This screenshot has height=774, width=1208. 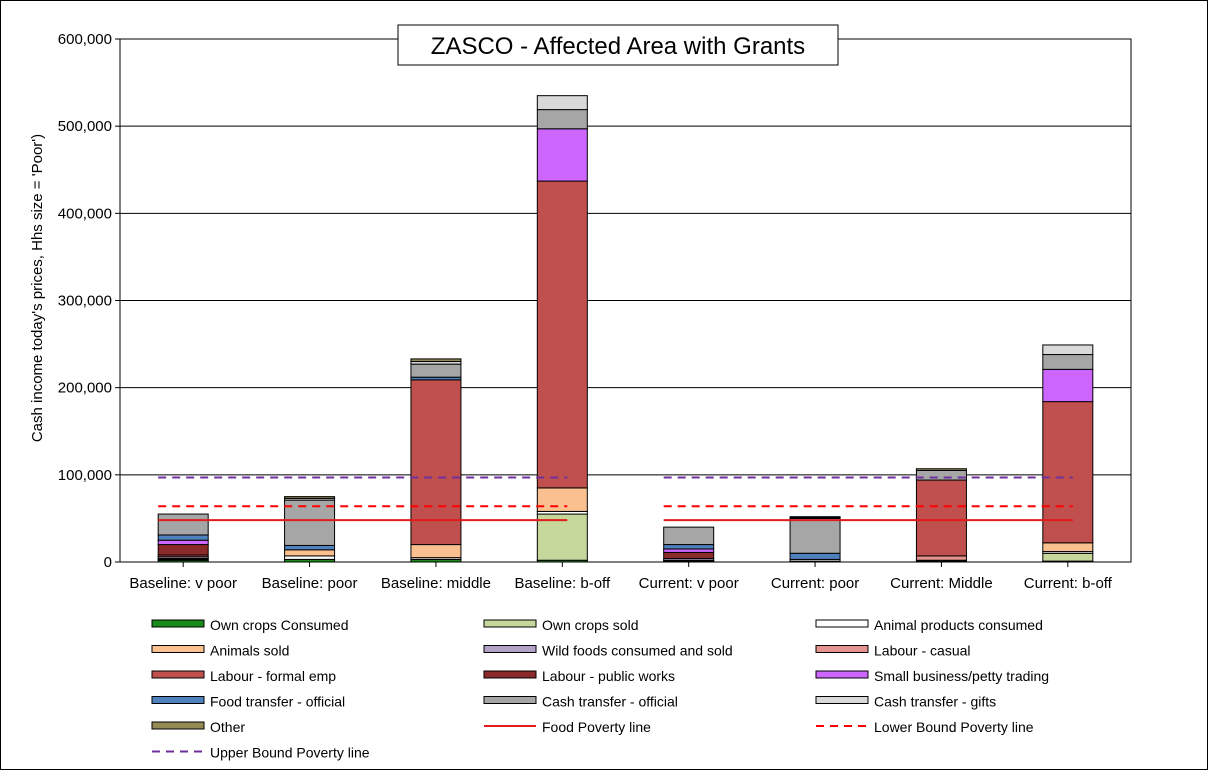 I want to click on legend-label: Food transfer - official, so click(x=277, y=702).